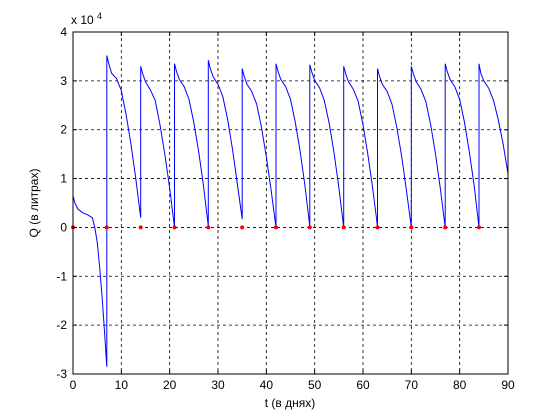 The height and width of the screenshot is (420, 560). Describe the element at coordinates (363, 385) in the screenshot. I see `x-tick-label: 60` at that location.